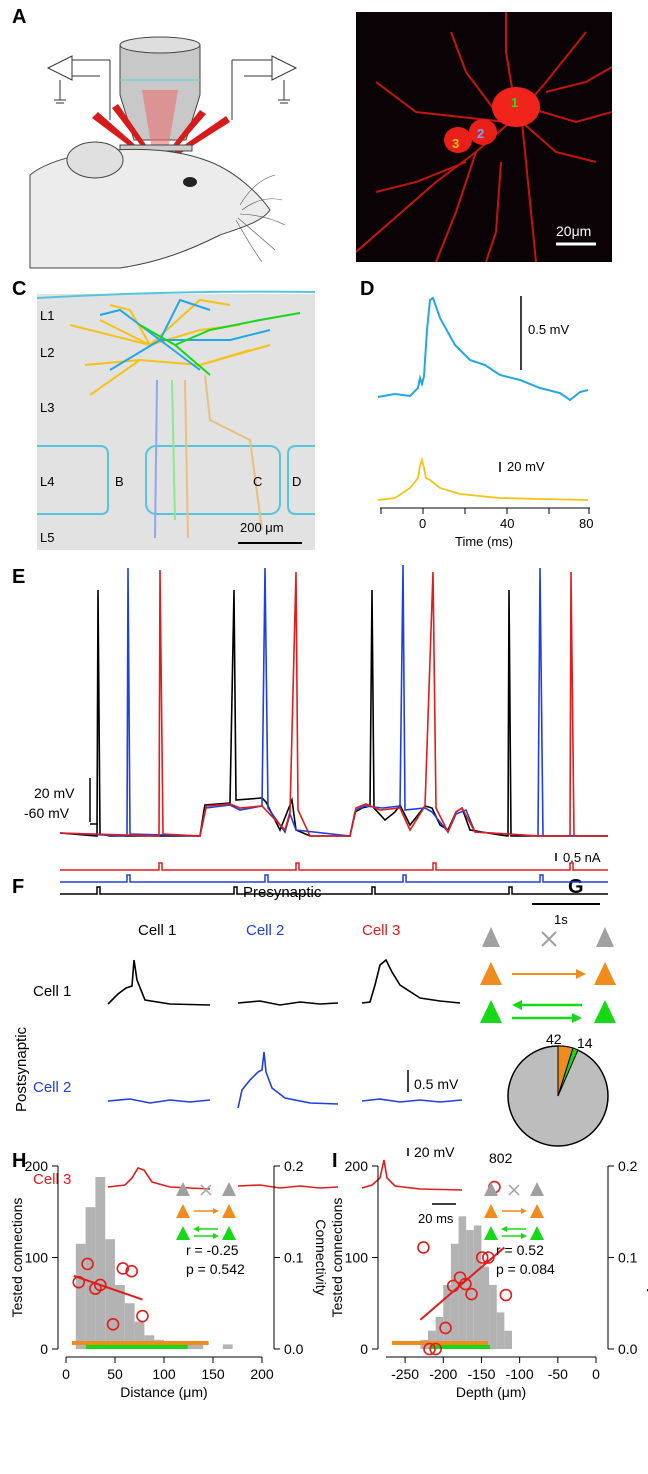  What do you see at coordinates (176, 420) in the screenshot?
I see `panel-c-morphology` at bounding box center [176, 420].